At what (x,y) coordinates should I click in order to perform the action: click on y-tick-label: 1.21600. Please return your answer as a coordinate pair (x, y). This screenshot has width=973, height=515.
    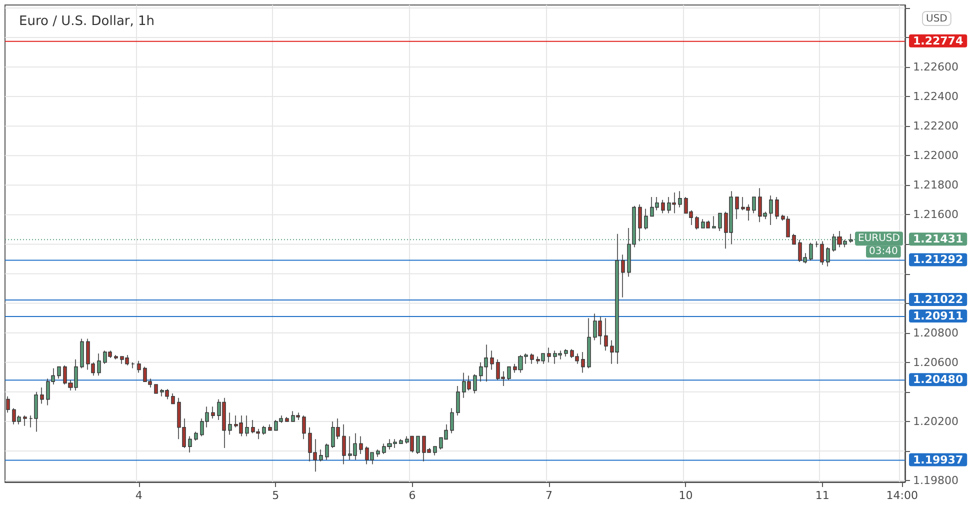
    Looking at the image, I should click on (935, 215).